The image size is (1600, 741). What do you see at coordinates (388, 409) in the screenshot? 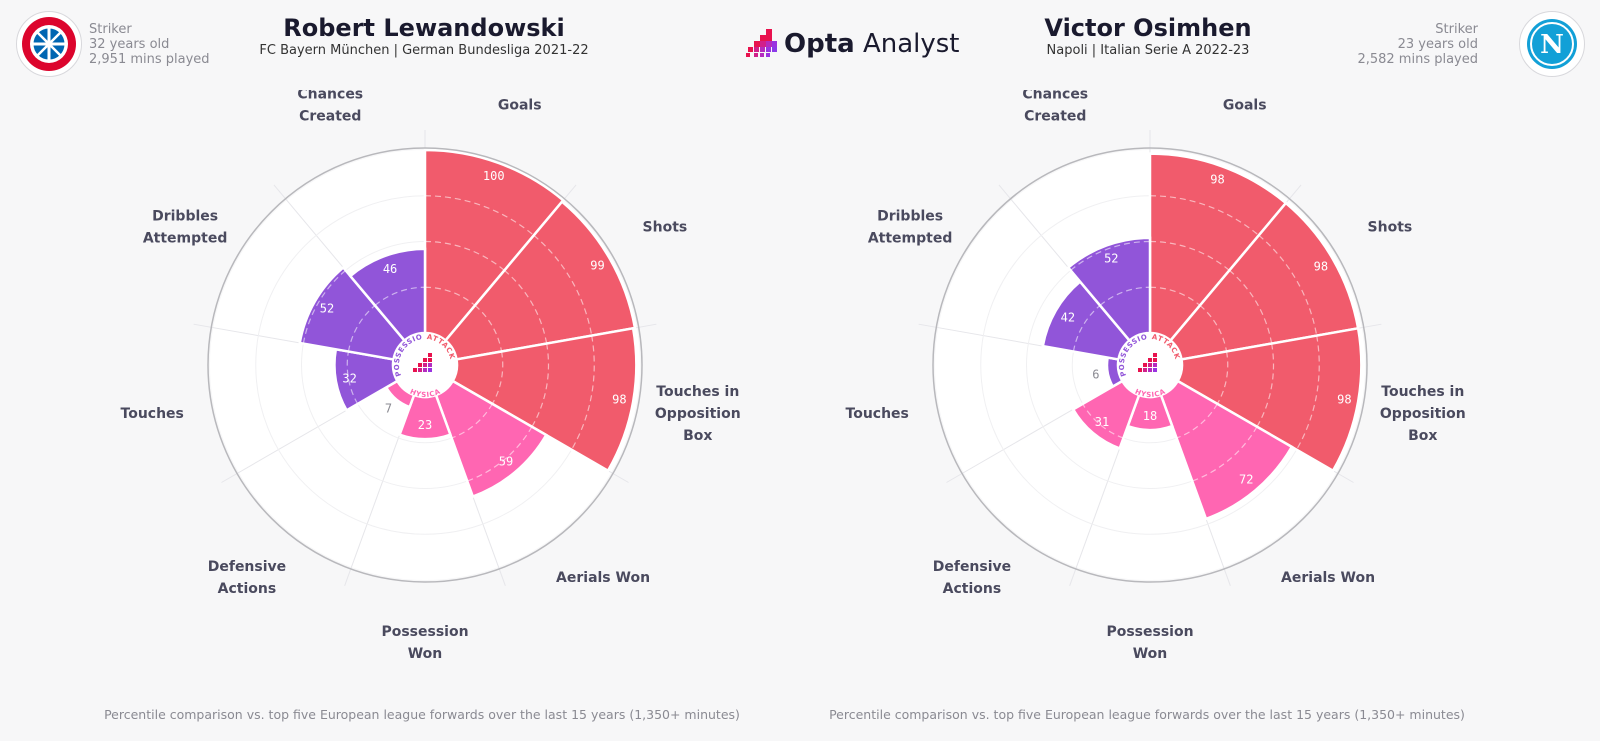
I see `value-label-defensive-actions: 7` at bounding box center [388, 409].